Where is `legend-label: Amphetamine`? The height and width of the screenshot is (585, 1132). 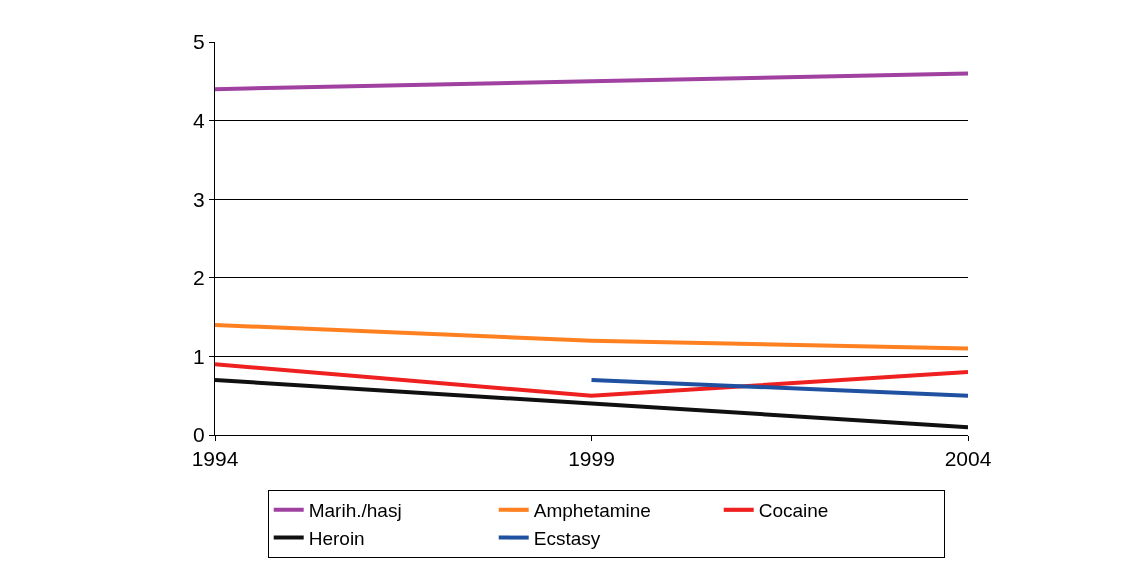 legend-label: Amphetamine is located at coordinates (592, 511).